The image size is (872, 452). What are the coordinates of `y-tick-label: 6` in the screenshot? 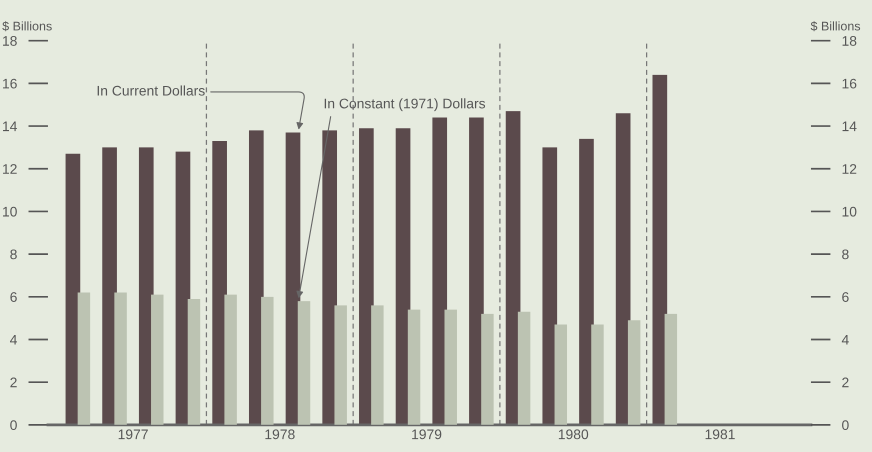 It's located at (13, 297).